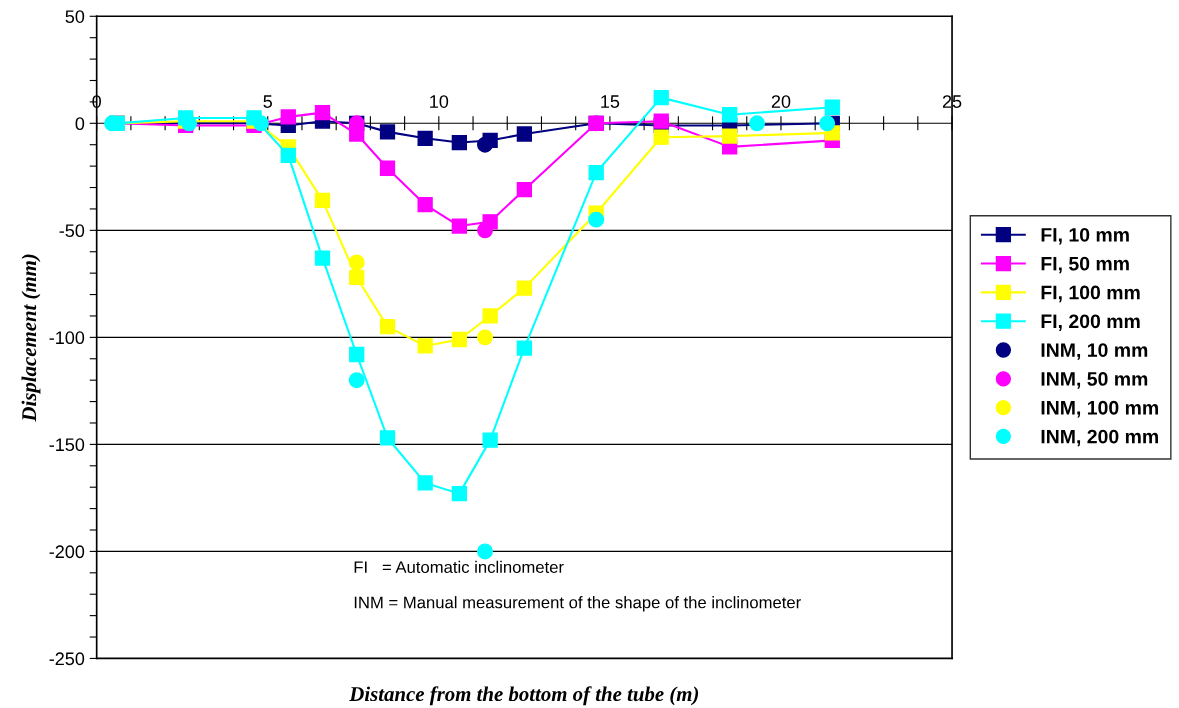 The height and width of the screenshot is (708, 1179). What do you see at coordinates (80, 124) in the screenshot?
I see `y-tick-label: 0` at bounding box center [80, 124].